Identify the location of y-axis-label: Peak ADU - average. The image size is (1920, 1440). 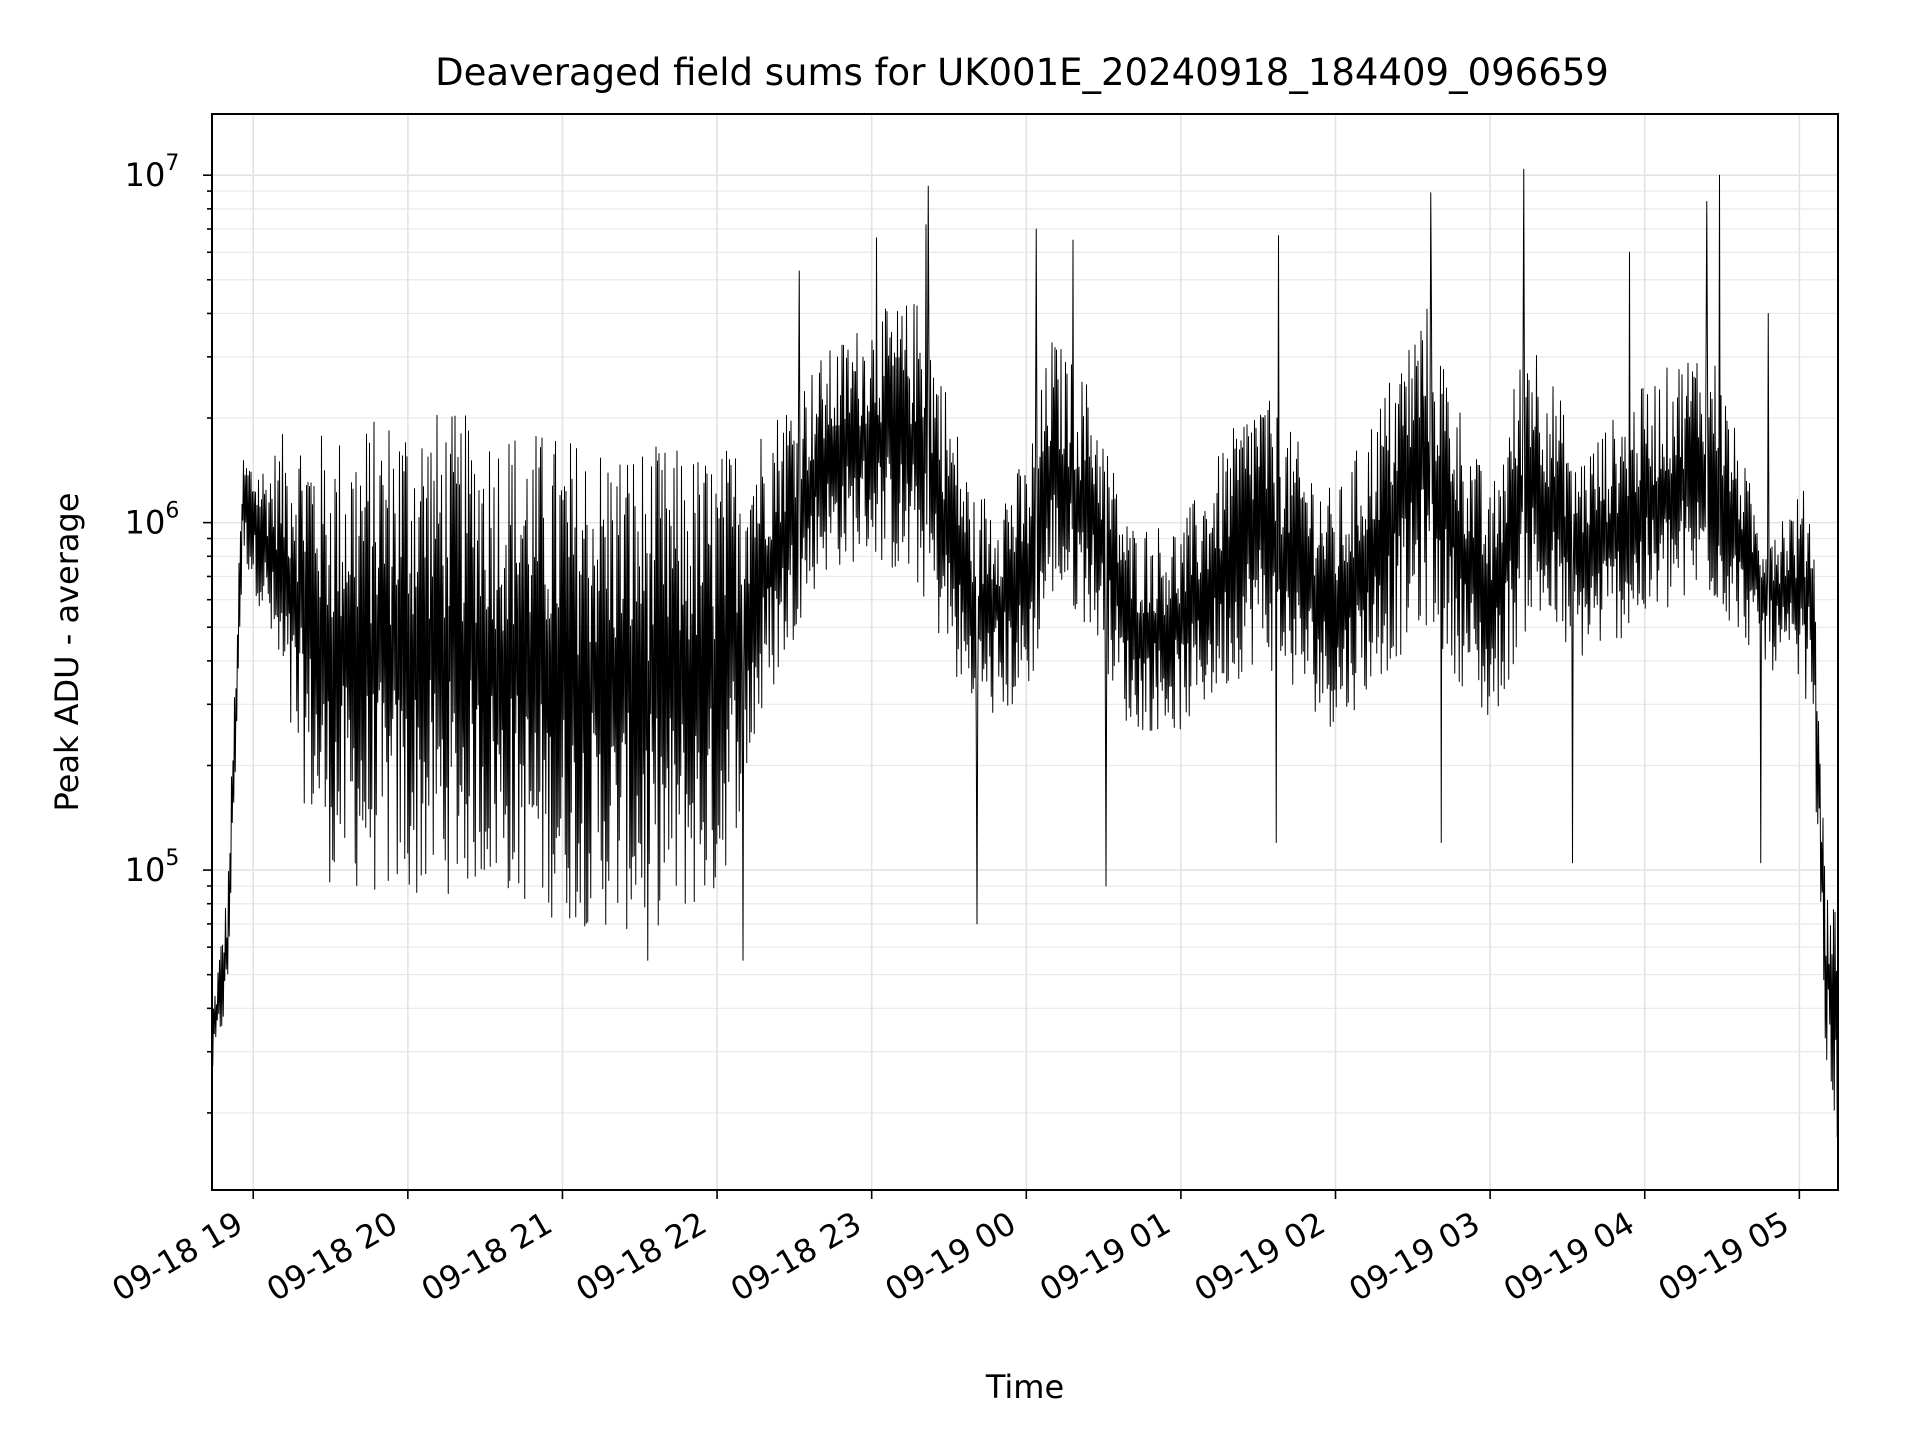
(67, 652).